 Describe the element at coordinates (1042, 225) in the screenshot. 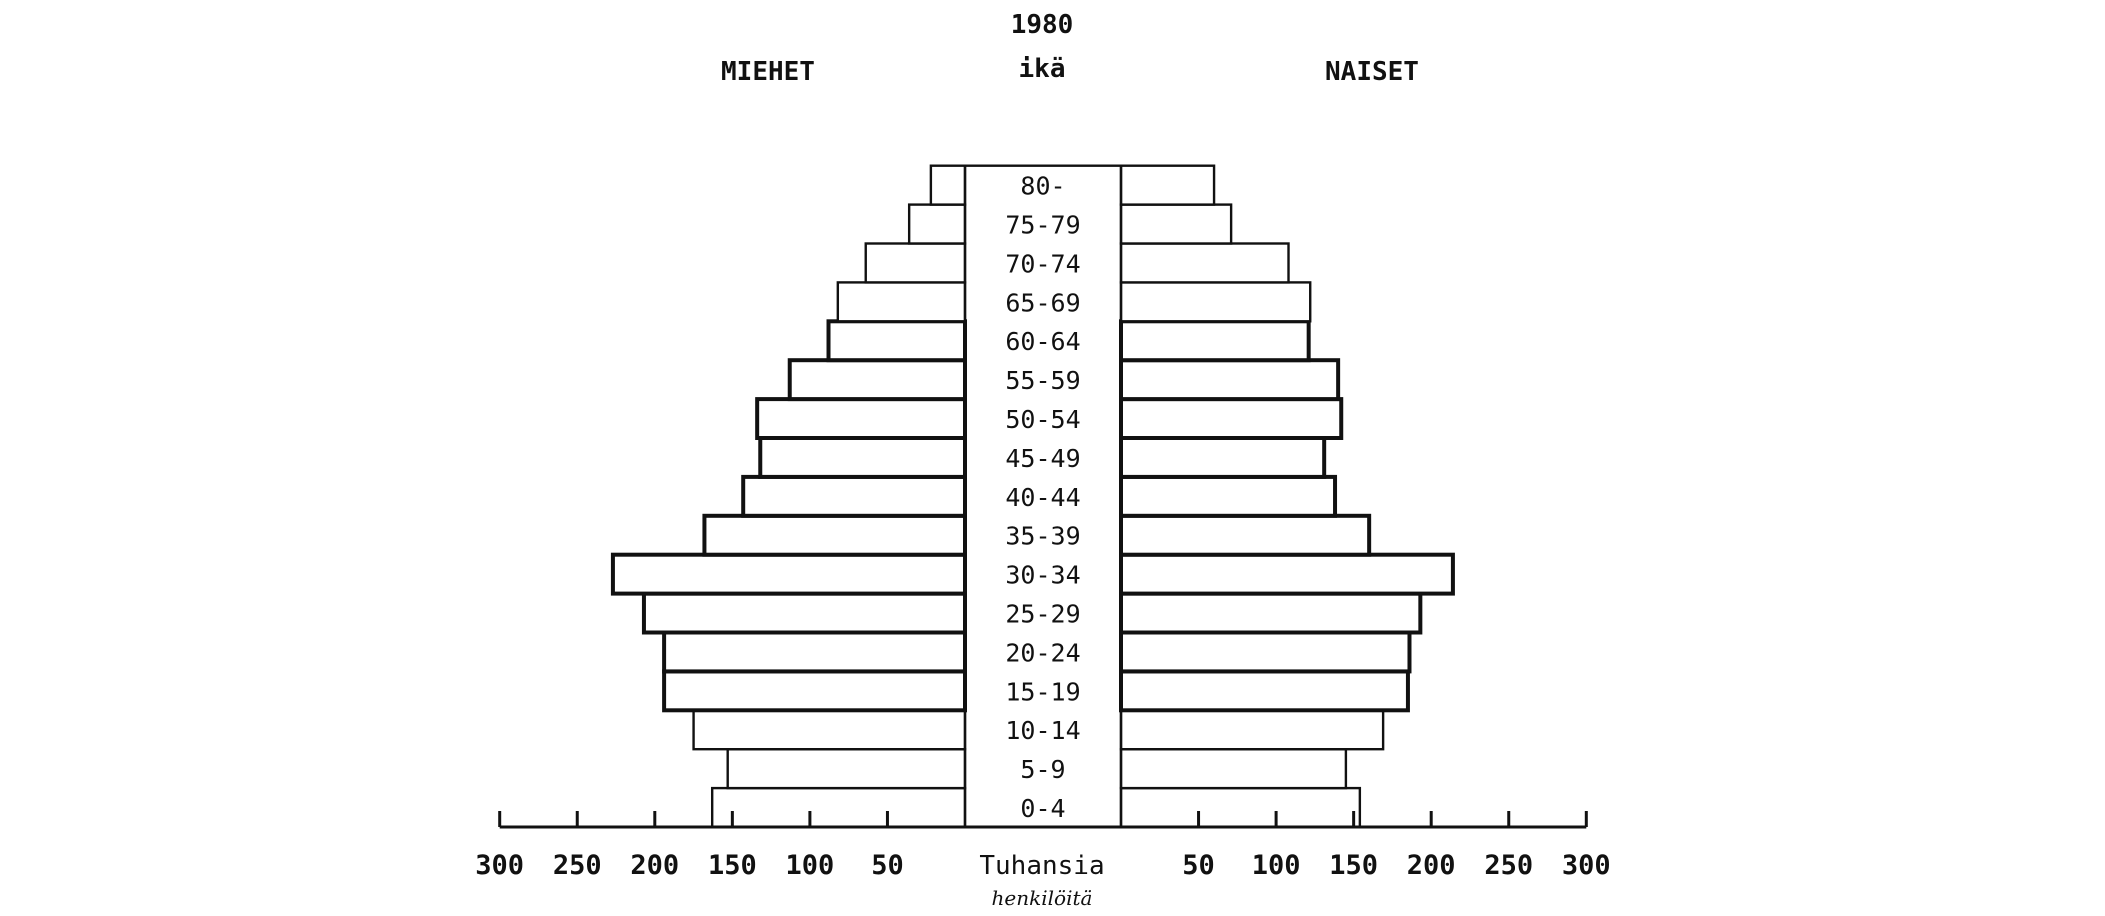

I see `age-label-75-79: 75-79` at that location.